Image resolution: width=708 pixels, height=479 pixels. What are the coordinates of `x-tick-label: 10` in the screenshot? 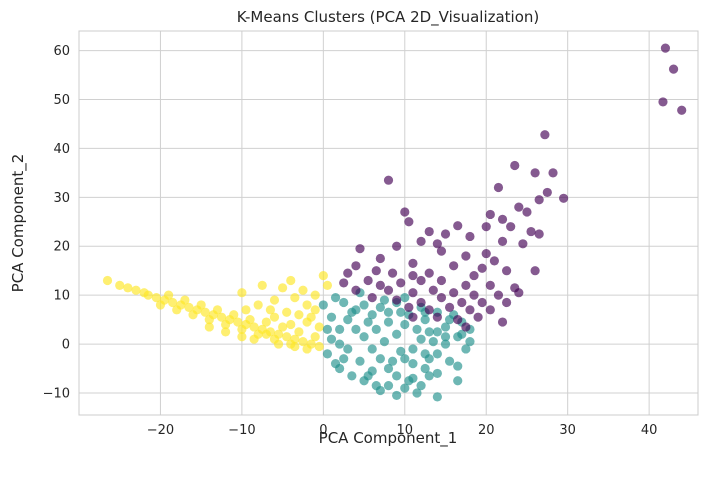 It's located at (405, 430).